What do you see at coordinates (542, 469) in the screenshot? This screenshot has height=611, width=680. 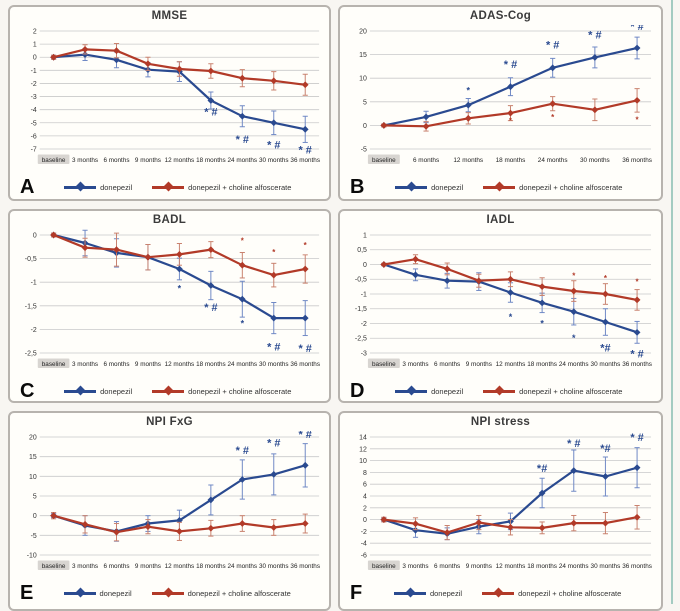 I see `significance-mark: *#` at bounding box center [542, 469].